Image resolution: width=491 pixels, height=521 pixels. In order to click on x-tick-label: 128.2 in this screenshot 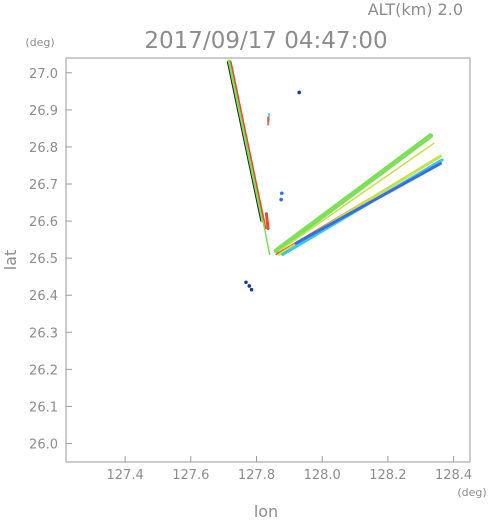, I will do `click(387, 475)`.